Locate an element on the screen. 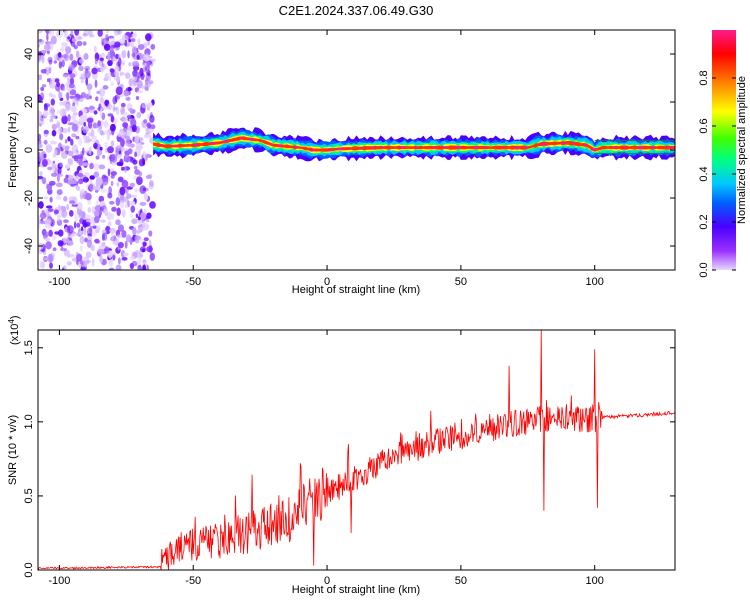 Image resolution: width=750 pixels, height=600 pixels. x-tick-label: 0 is located at coordinates (327, 581).